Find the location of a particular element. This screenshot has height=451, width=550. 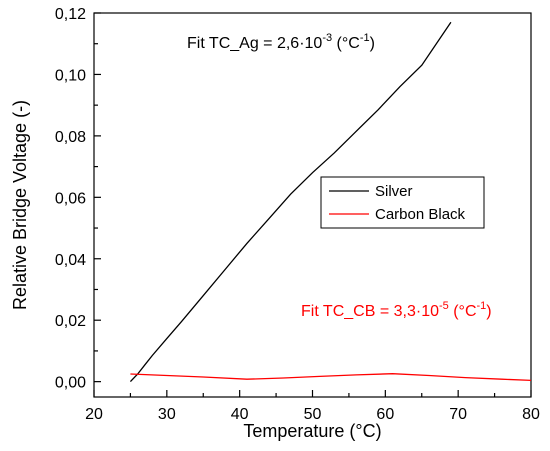

x-tick-label: 50 is located at coordinates (313, 414).